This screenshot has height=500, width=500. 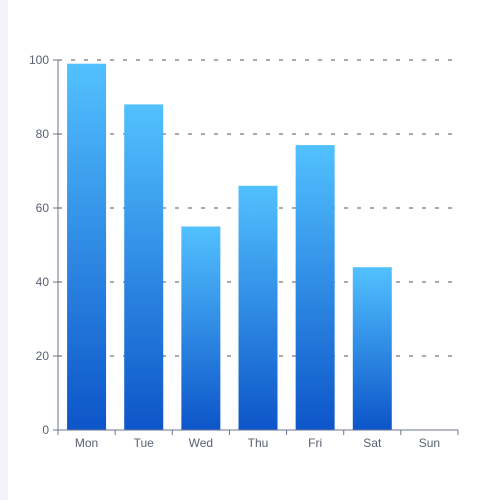 What do you see at coordinates (43, 208) in the screenshot?
I see `y-tick-label: 60` at bounding box center [43, 208].